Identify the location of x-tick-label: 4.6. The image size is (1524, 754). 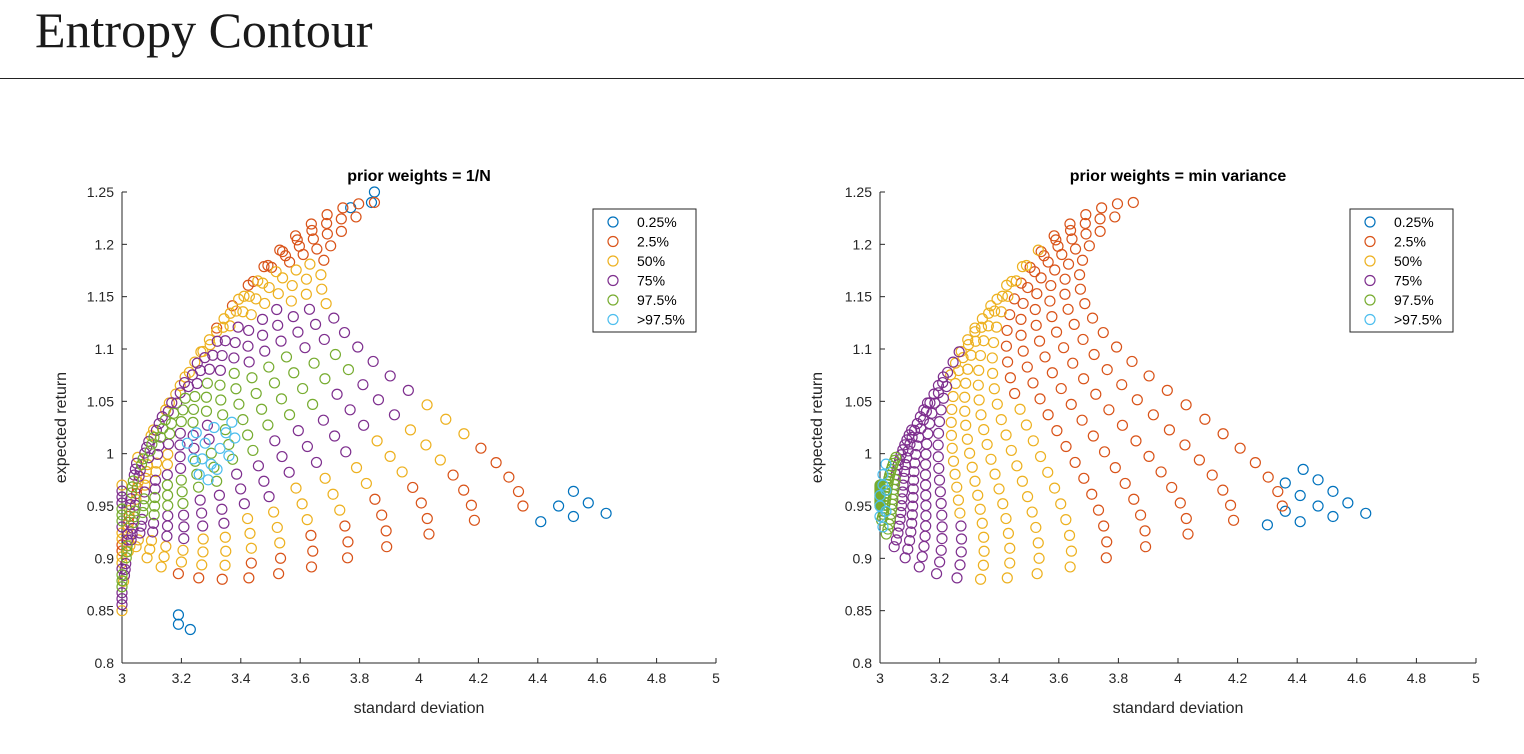
(597, 678).